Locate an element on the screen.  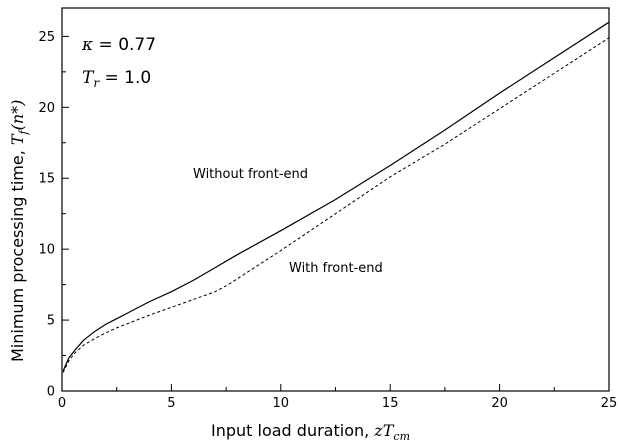
x-tick-label-0: 0 is located at coordinates (62, 403).